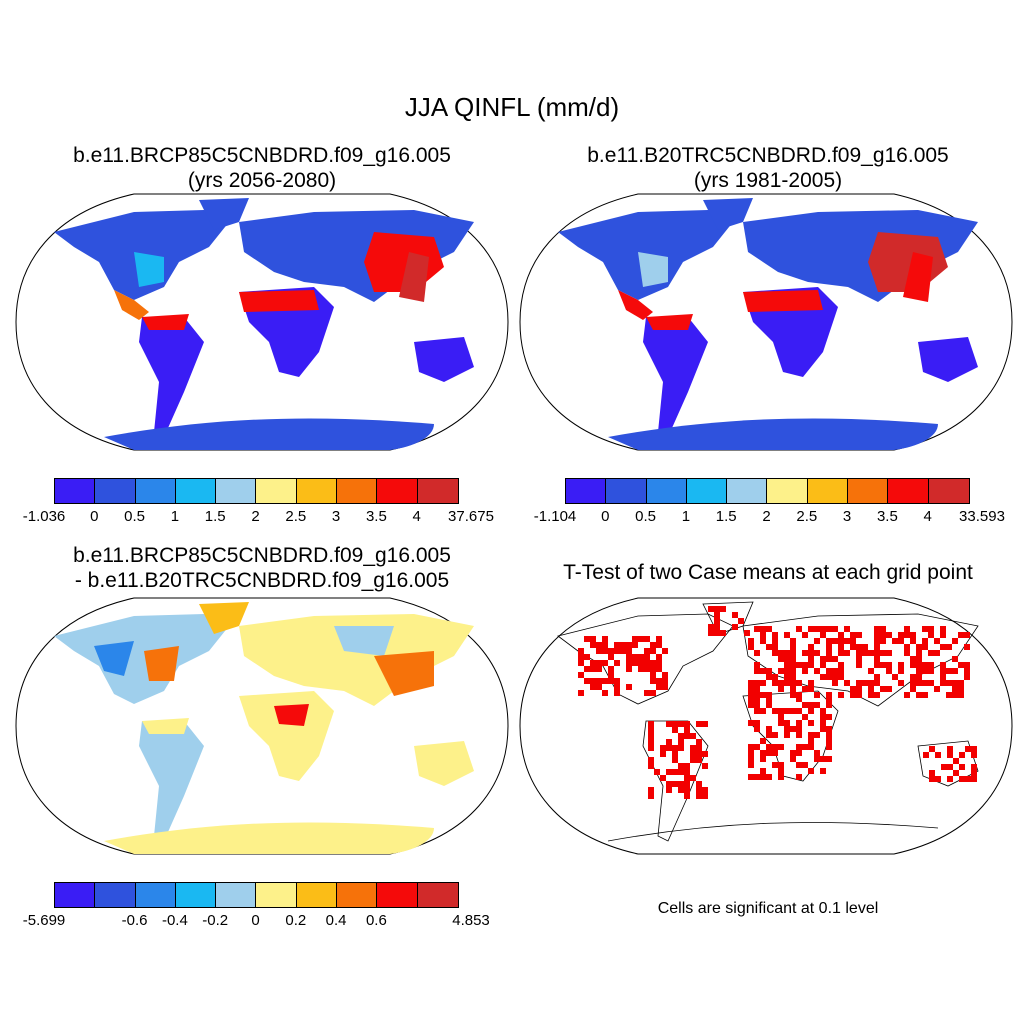 The height and width of the screenshot is (1024, 1024). I want to click on panel-1-title-line2: (yrs 2056-2080), so click(262, 180).